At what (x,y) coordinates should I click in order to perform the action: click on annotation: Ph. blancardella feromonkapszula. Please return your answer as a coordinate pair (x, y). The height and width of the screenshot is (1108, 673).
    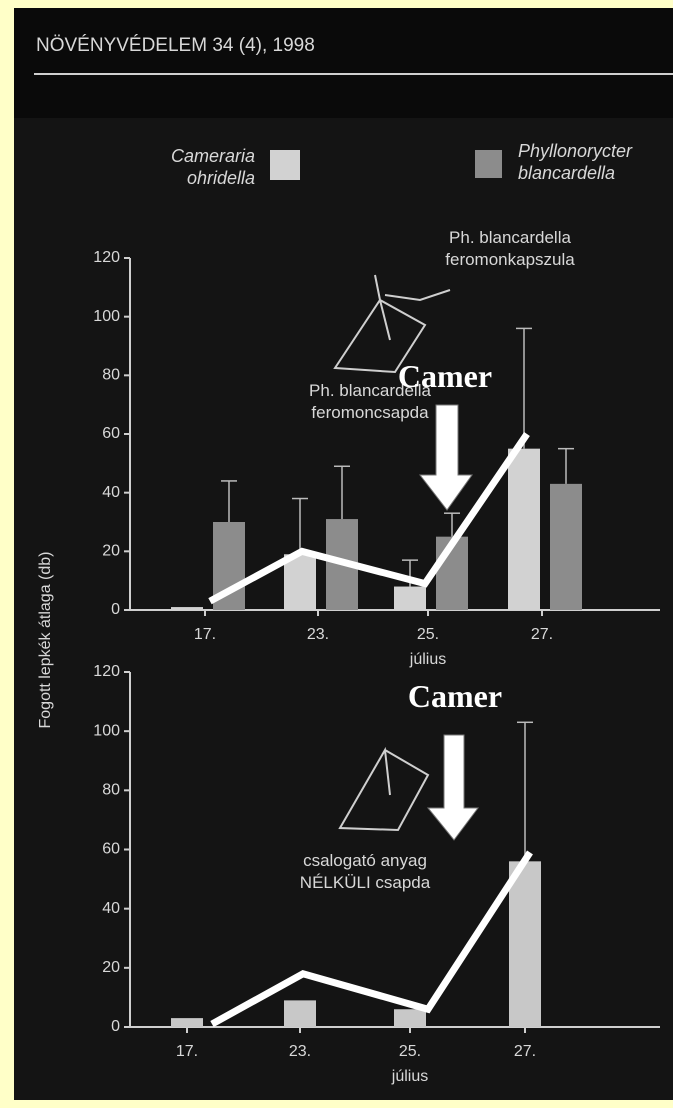
    Looking at the image, I should click on (510, 248).